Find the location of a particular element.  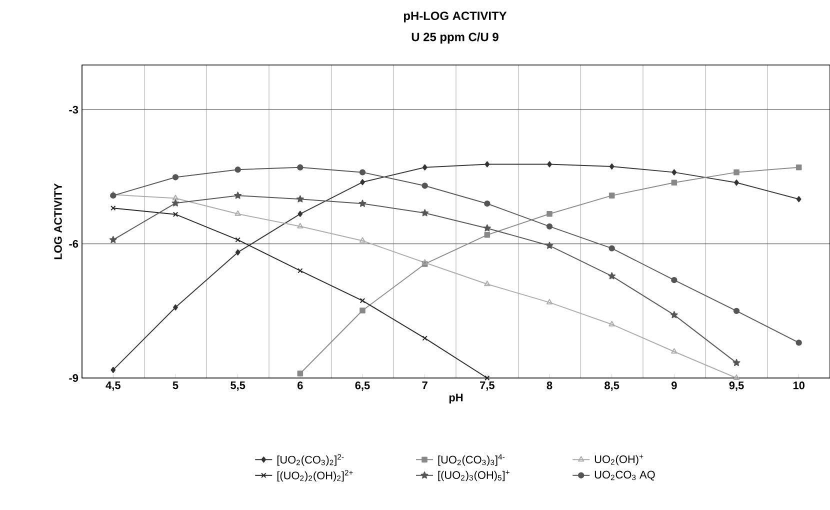

legend-label: UO$_{2}$CO$_{3}$ AQ is located at coordinates (624, 475).